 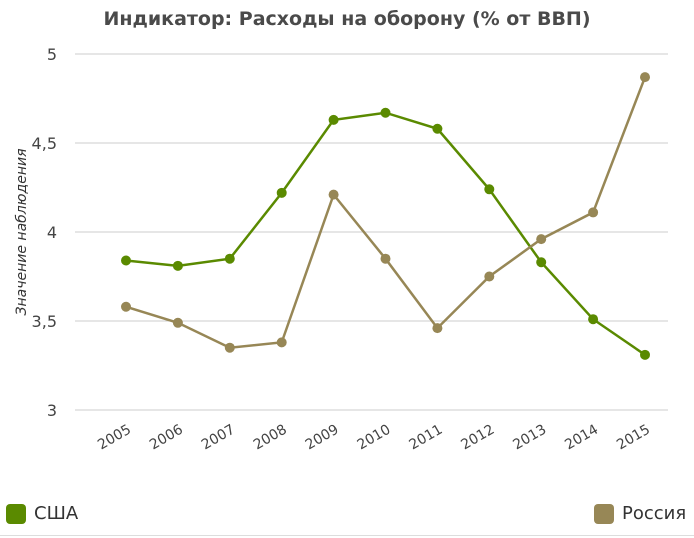 What do you see at coordinates (604, 513) in the screenshot?
I see `legend-swatch-russia` at bounding box center [604, 513].